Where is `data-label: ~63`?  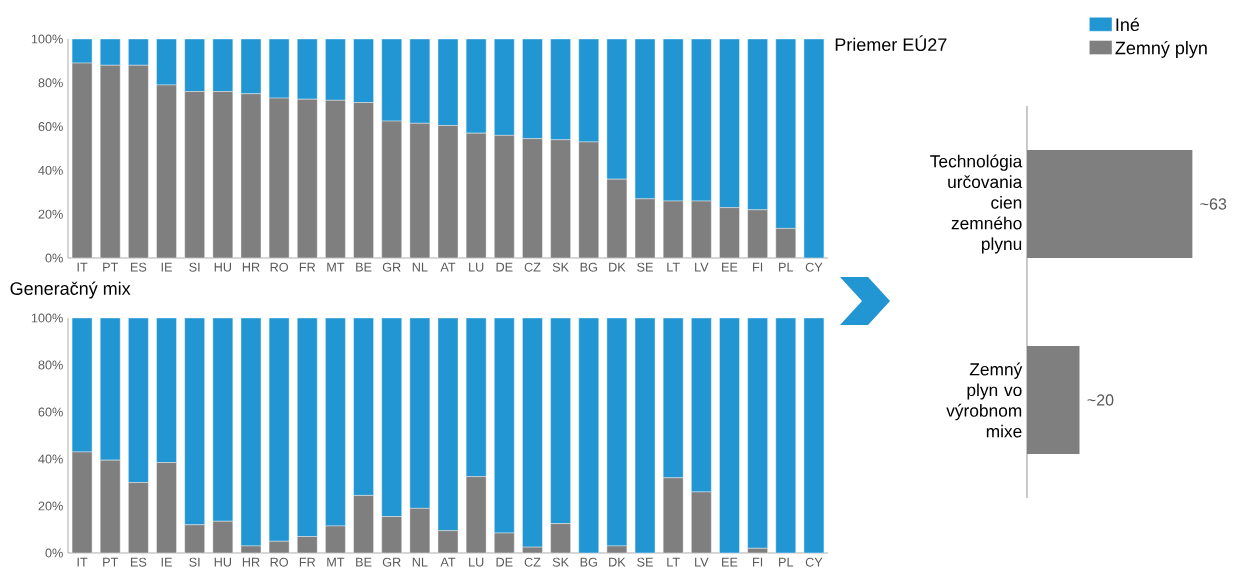 data-label: ~63 is located at coordinates (1213, 204).